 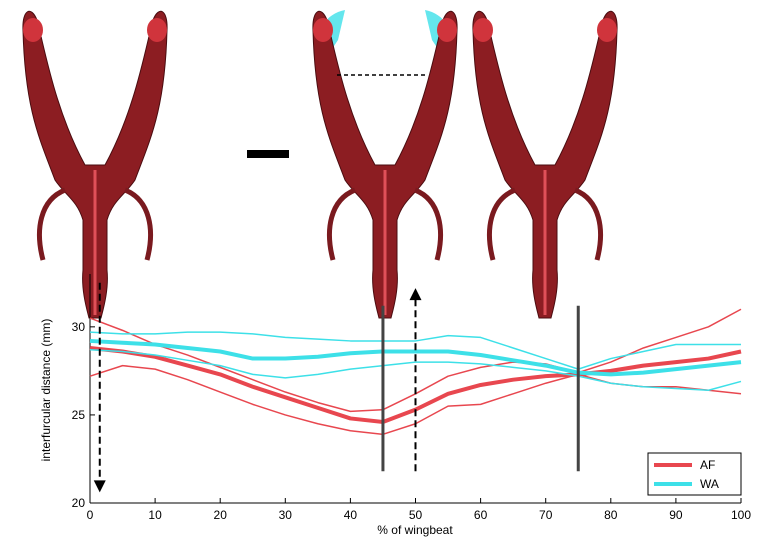 What do you see at coordinates (90, 515) in the screenshot?
I see `x-tick-label: 0` at bounding box center [90, 515].